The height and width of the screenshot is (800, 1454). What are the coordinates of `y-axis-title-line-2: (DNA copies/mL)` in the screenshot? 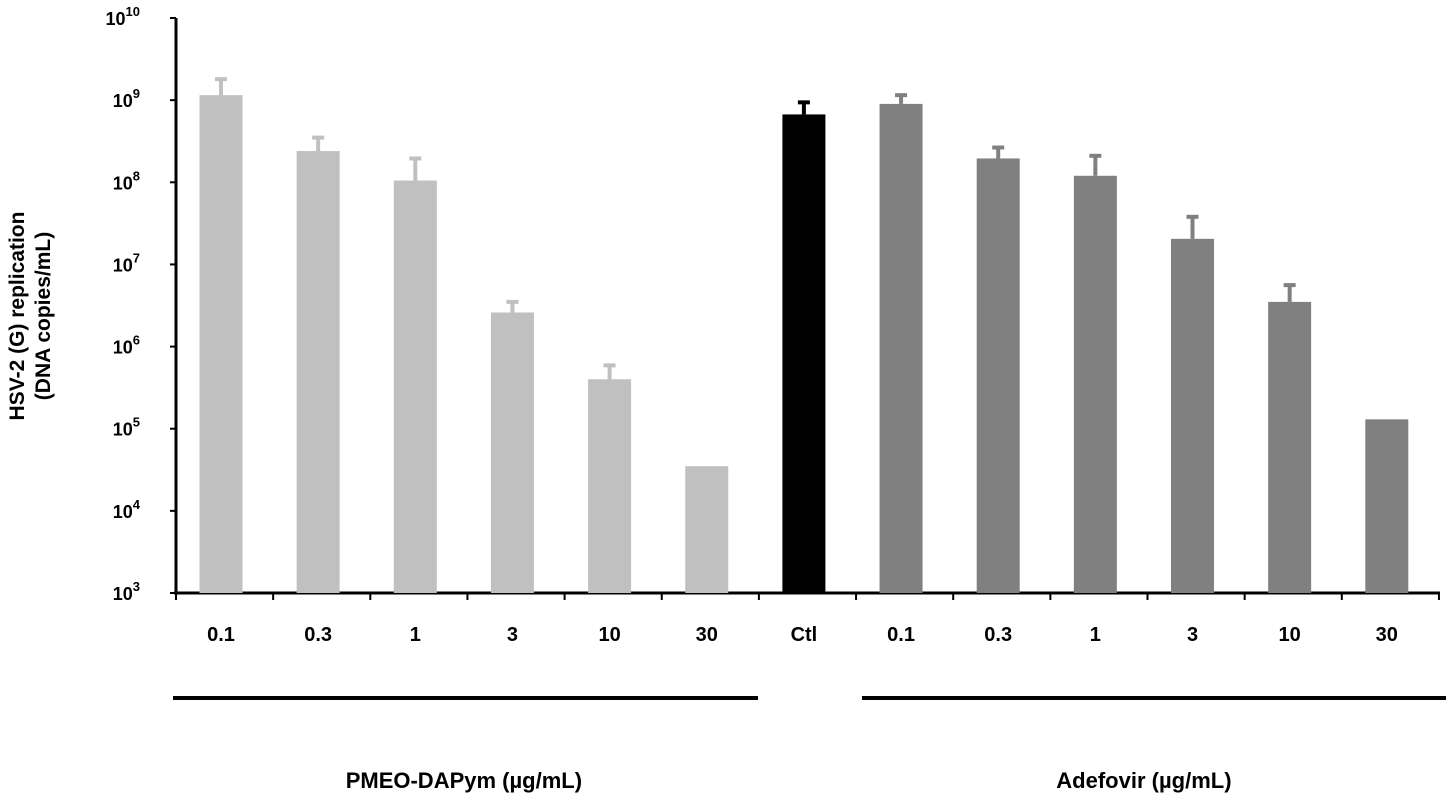 It's located at (43, 316).